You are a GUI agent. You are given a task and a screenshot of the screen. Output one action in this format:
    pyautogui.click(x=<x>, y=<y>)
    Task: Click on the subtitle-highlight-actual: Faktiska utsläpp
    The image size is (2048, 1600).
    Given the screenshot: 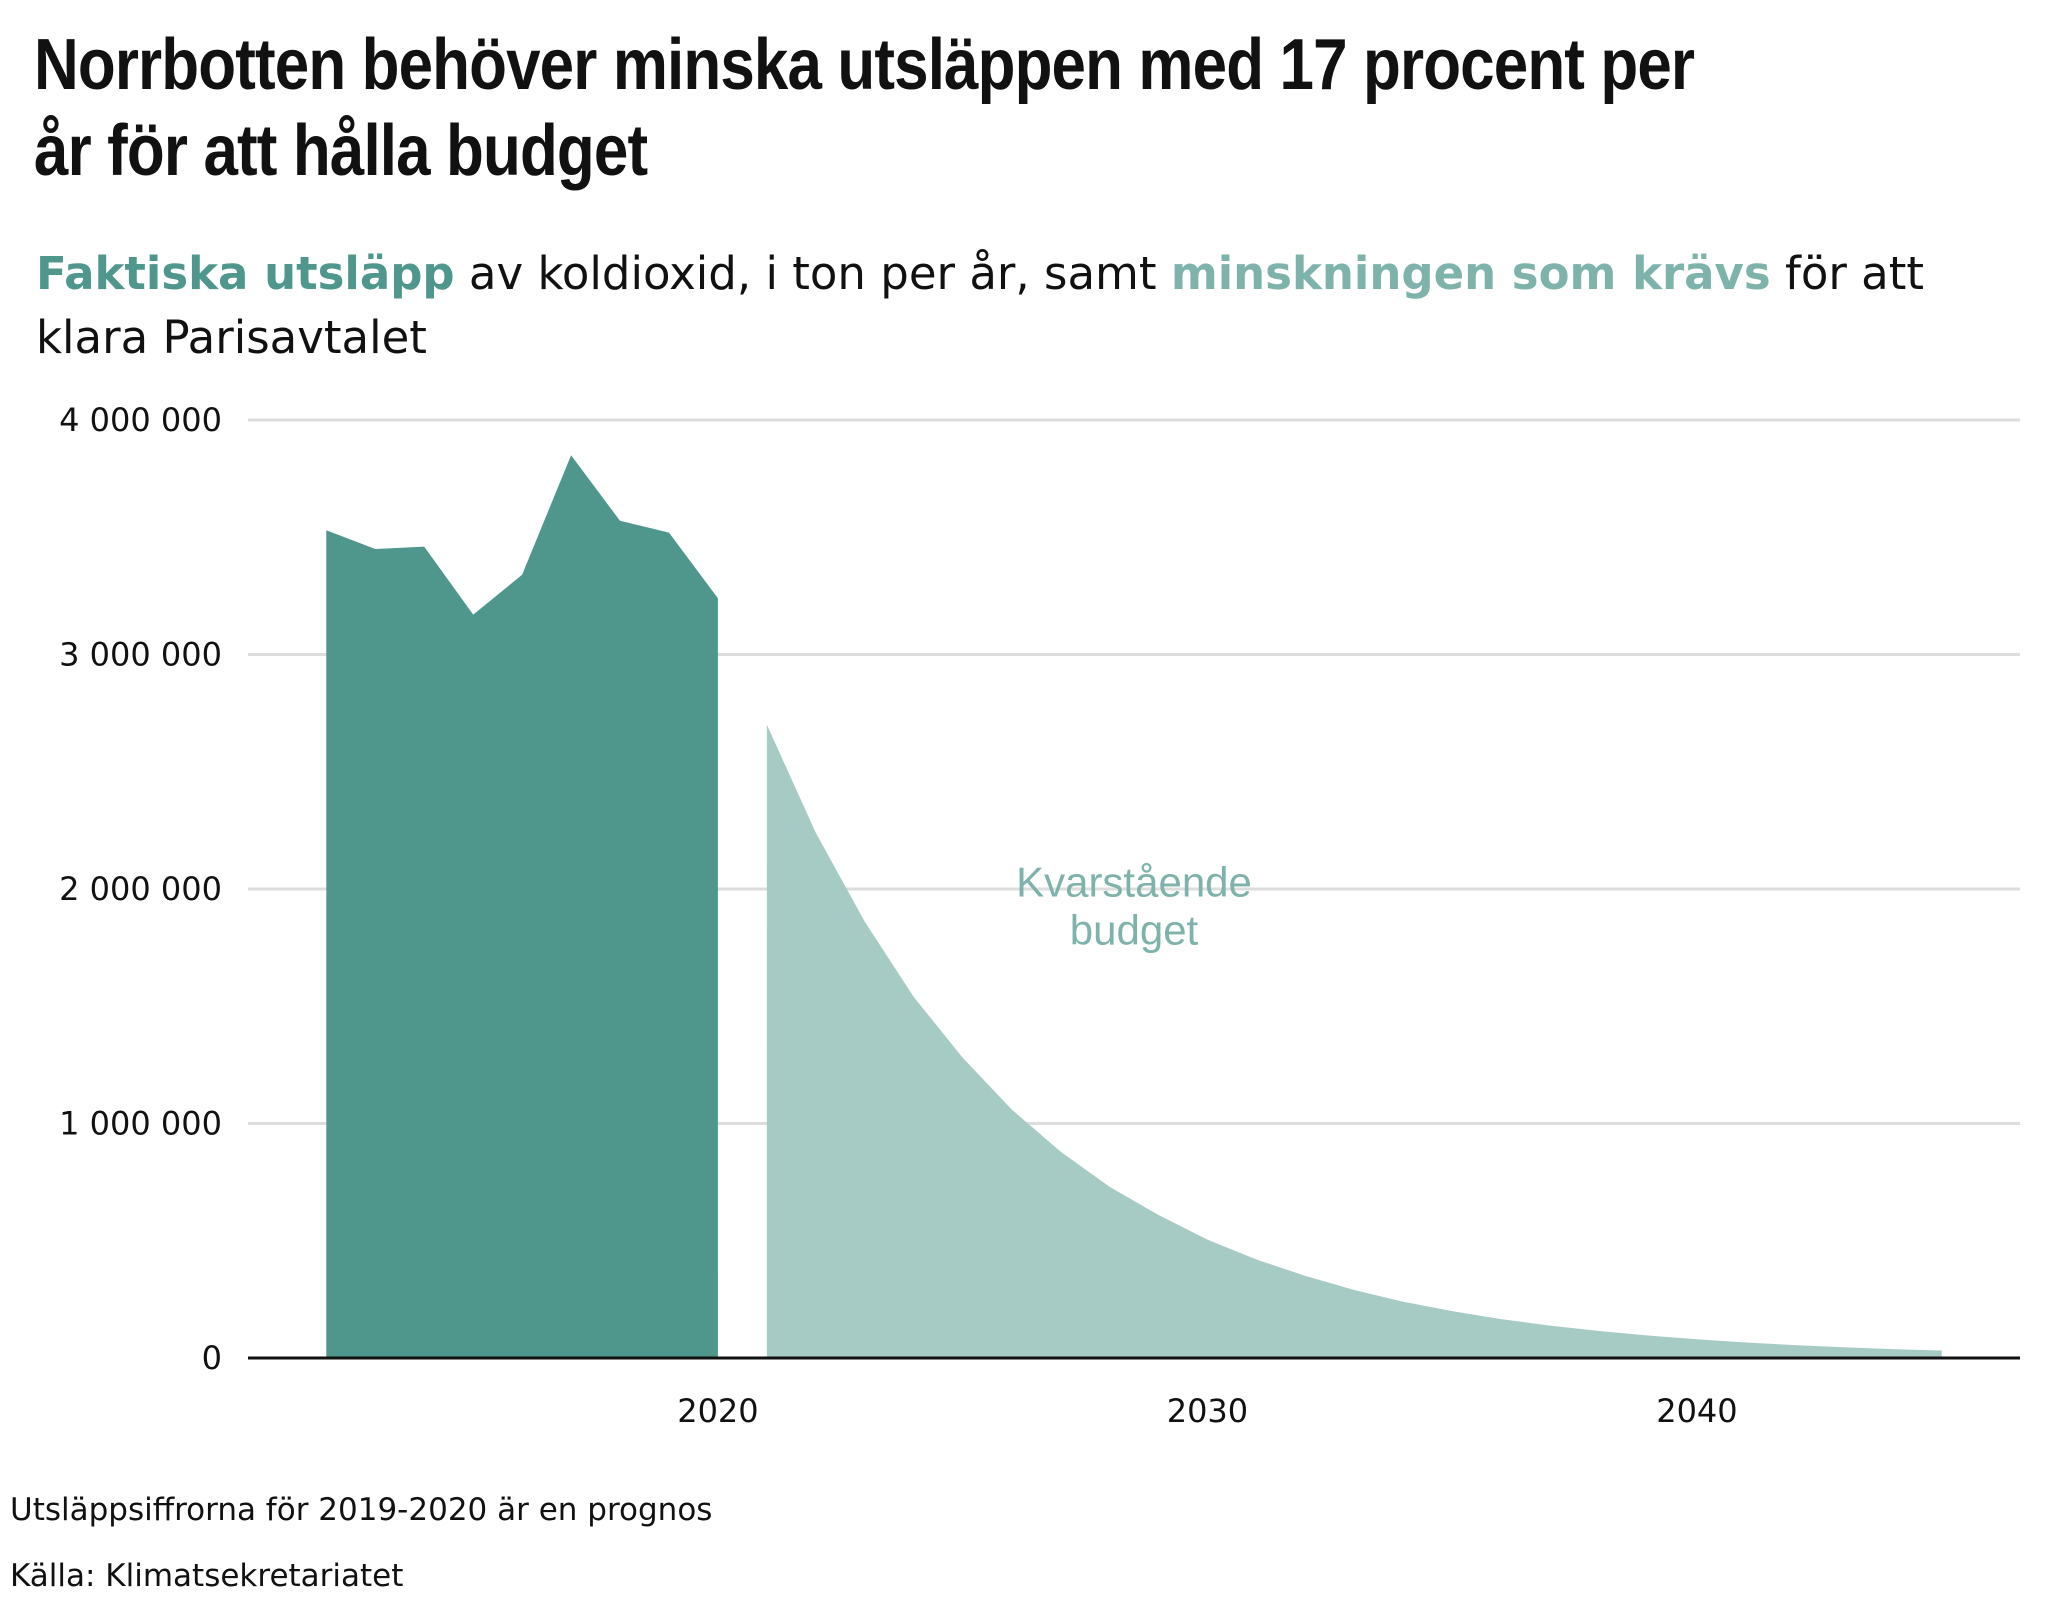 What is the action you would take?
    pyautogui.click(x=245, y=273)
    